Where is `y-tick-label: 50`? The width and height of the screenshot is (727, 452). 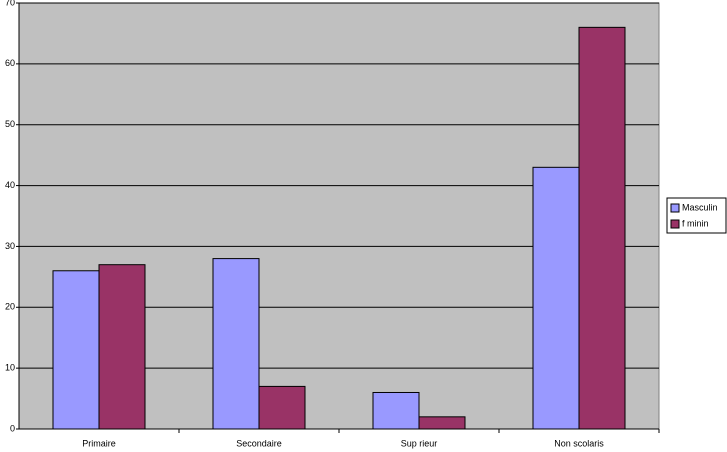
y-tick-label: 50 is located at coordinates (10, 124).